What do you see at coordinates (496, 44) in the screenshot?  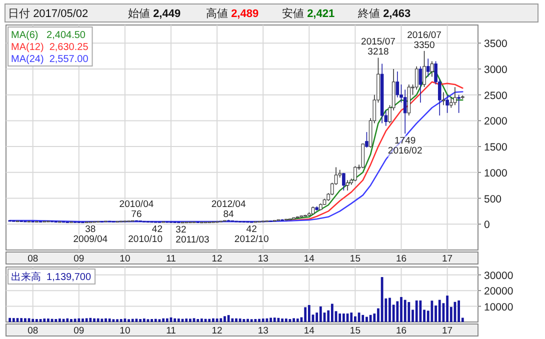 I see `y-tick-label: 3500` at bounding box center [496, 44].